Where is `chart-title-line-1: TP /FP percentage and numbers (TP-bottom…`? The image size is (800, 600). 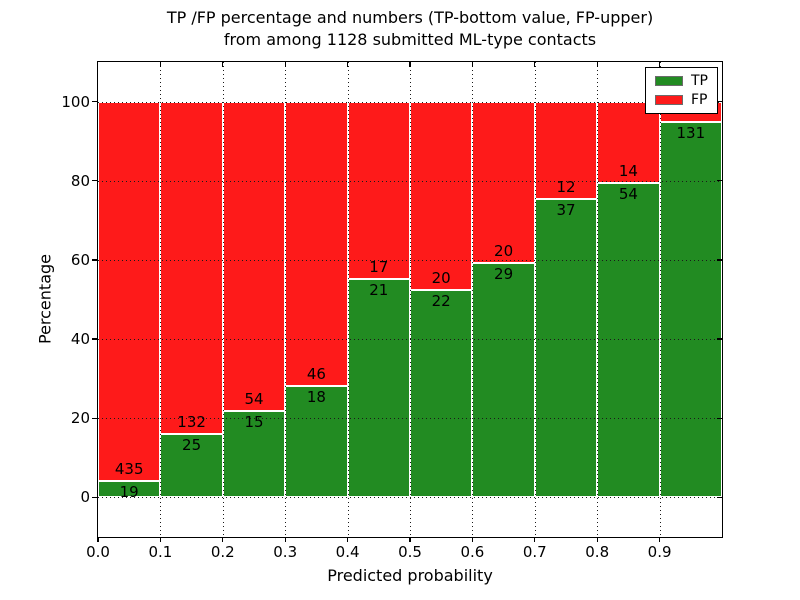
chart-title-line-1: TP /FP percentage and numbers (TP-bottom… is located at coordinates (410, 17).